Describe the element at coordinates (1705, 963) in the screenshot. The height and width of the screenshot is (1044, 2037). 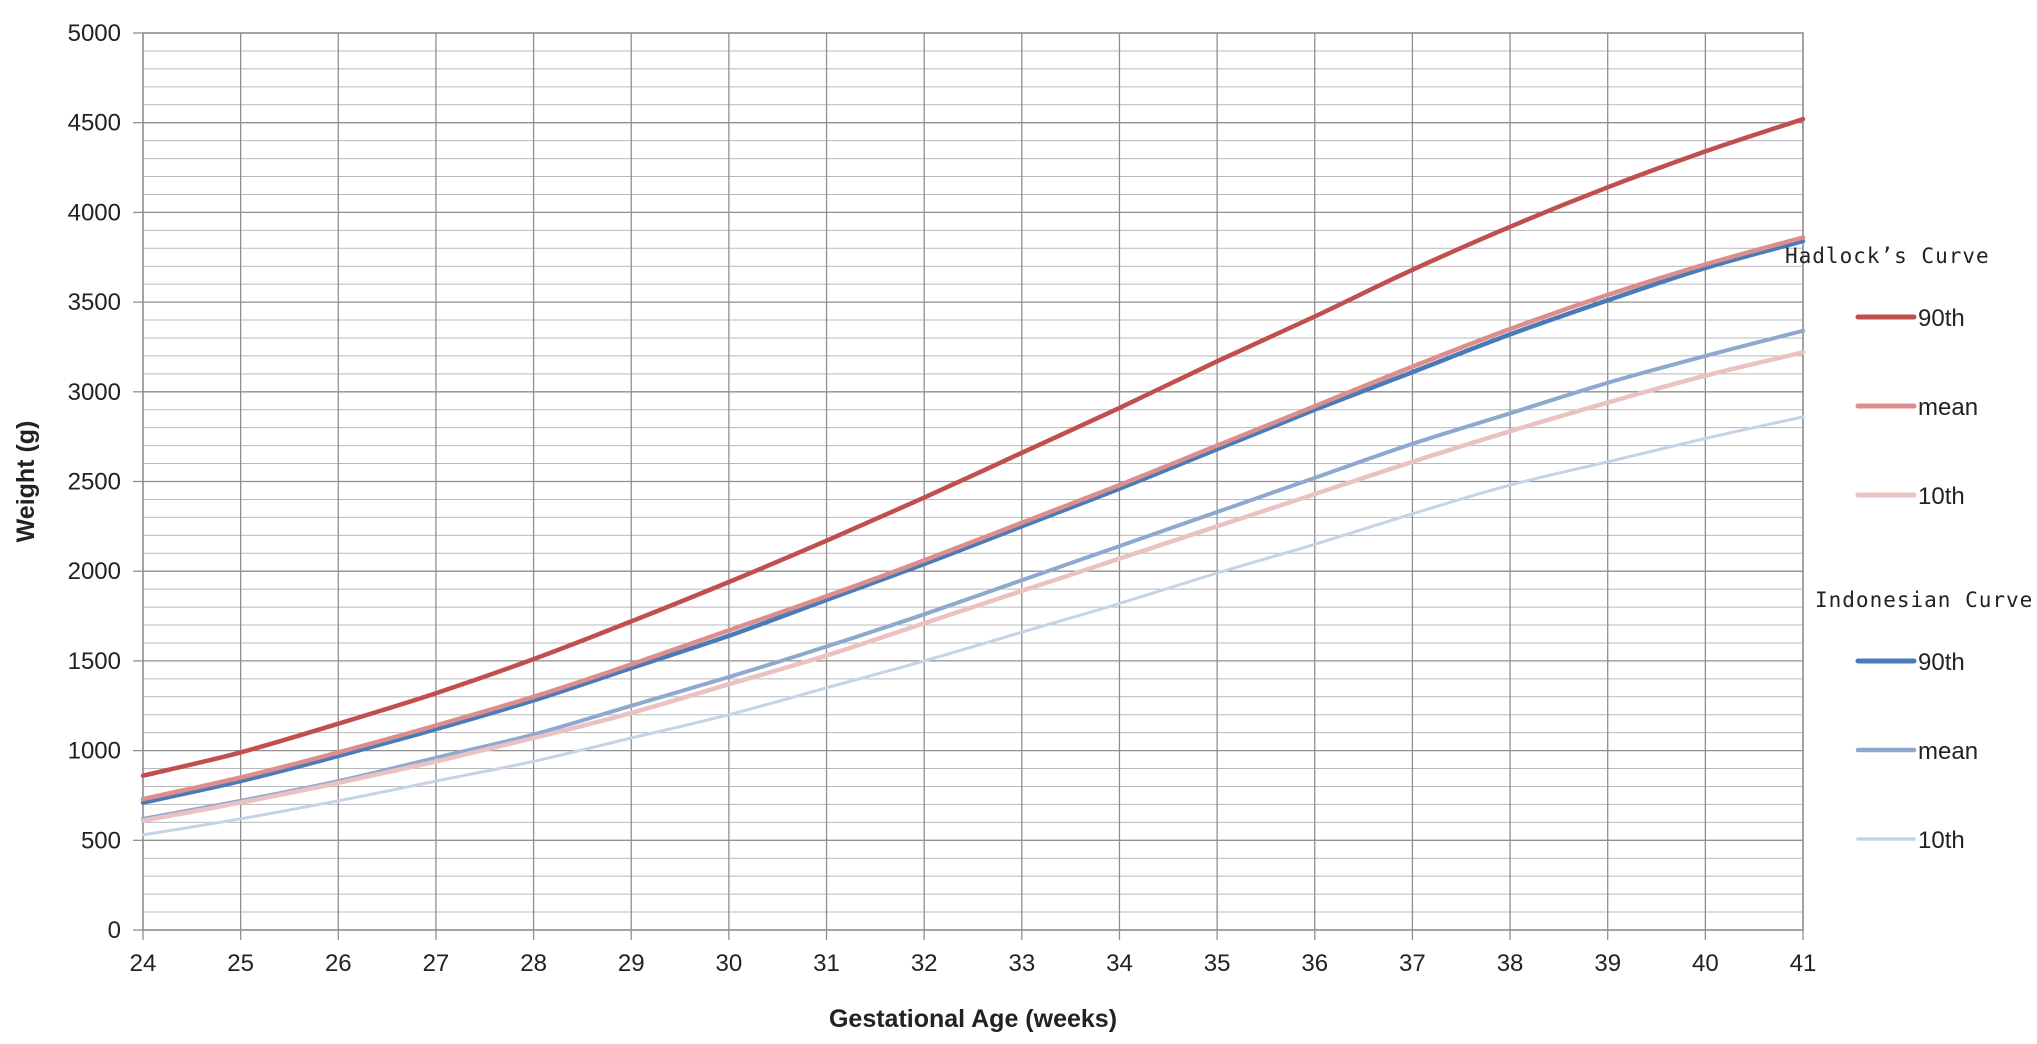
I see `x-tick-label: 40` at that location.